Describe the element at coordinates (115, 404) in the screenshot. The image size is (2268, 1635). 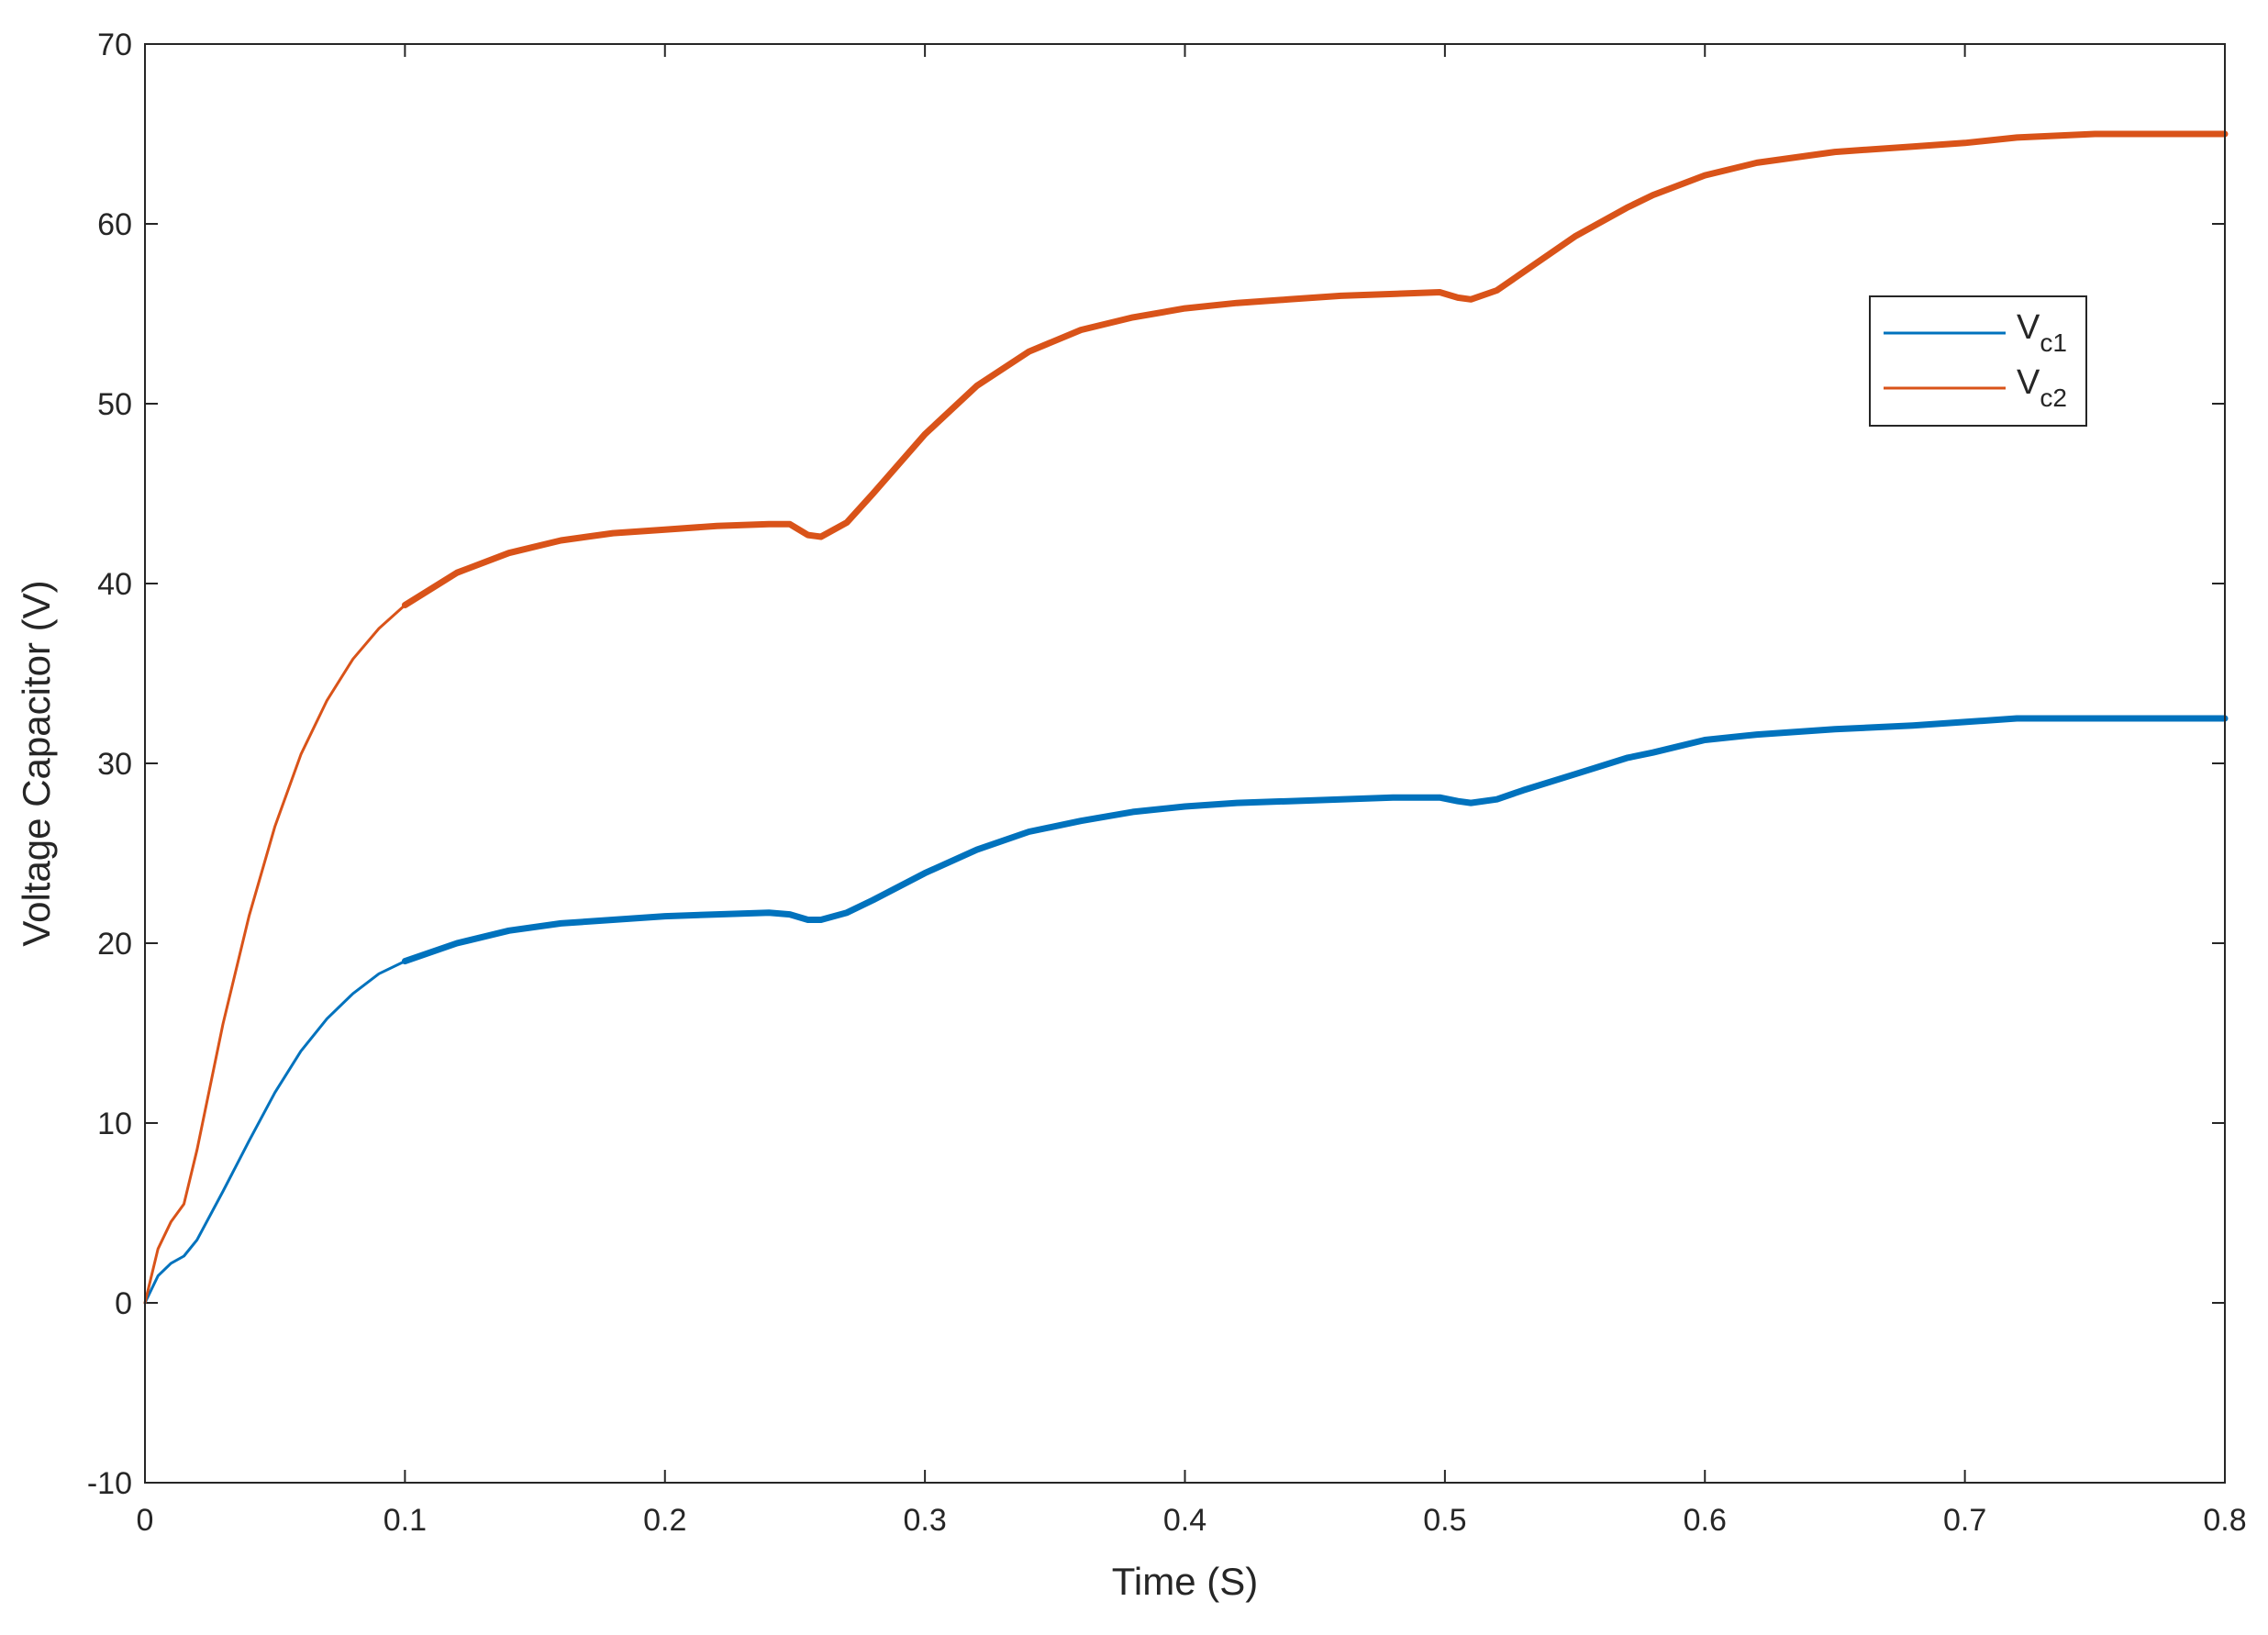
I see `y-tick-label: 50` at that location.